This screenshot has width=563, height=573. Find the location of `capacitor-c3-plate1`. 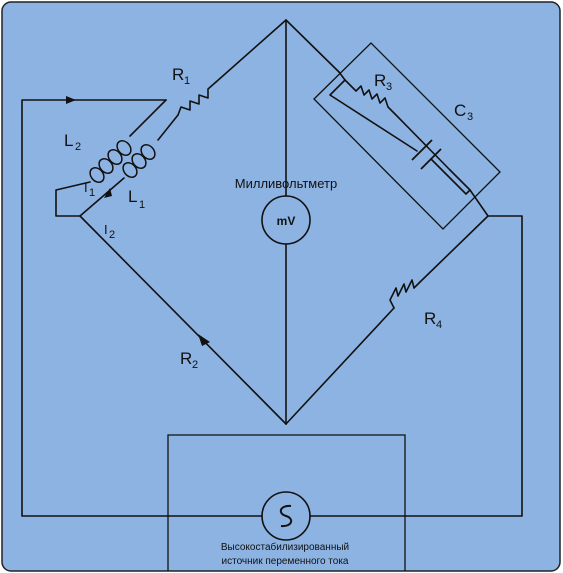

capacitor-c3-plate1 is located at coordinates (422, 150).